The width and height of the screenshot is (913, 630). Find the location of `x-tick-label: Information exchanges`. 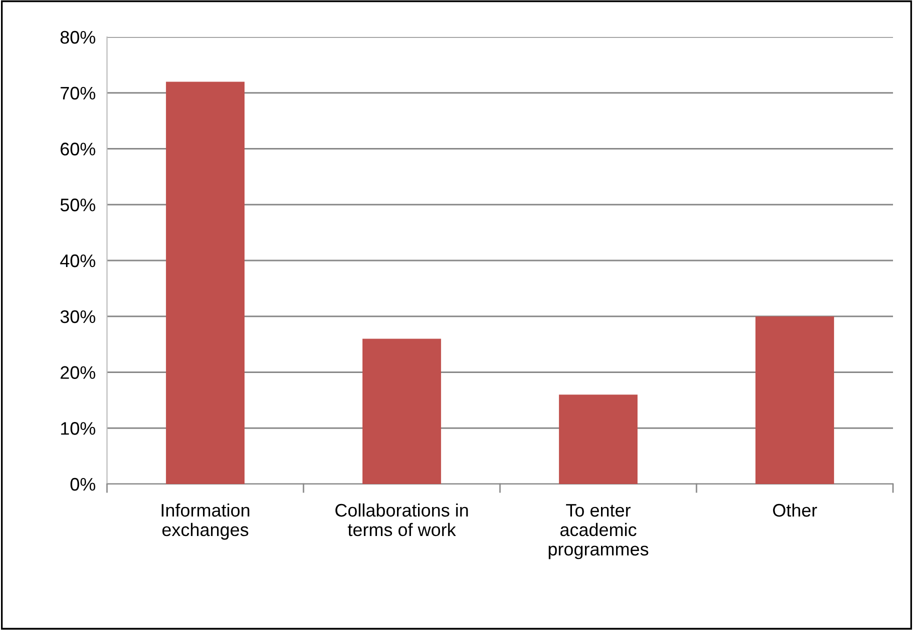

x-tick-label: Information exchanges is located at coordinates (206, 521).